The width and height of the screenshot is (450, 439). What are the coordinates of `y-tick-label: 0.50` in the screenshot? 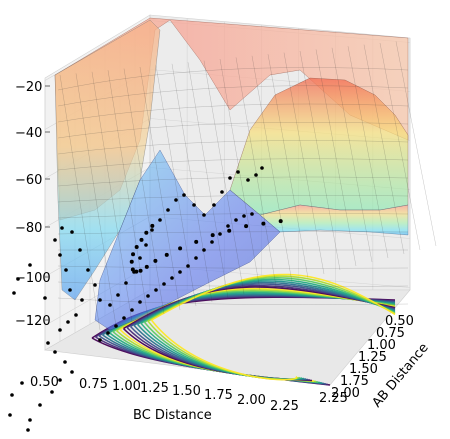 It's located at (399, 321).